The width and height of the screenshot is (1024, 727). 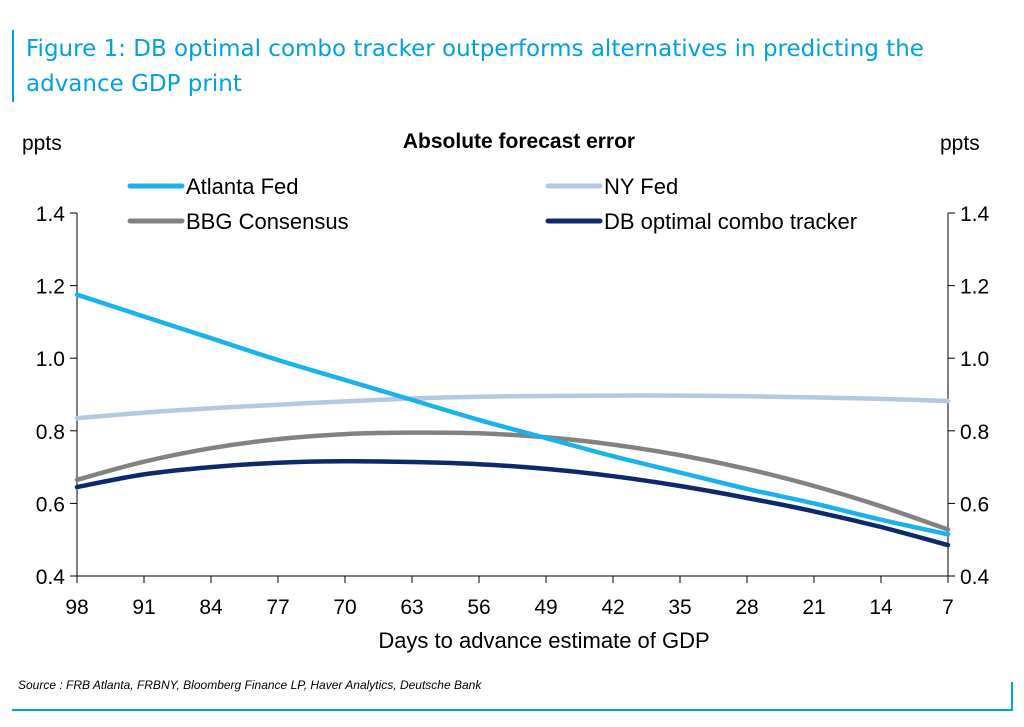 I want to click on y-tick-label-left: 0.6, so click(x=50, y=504).